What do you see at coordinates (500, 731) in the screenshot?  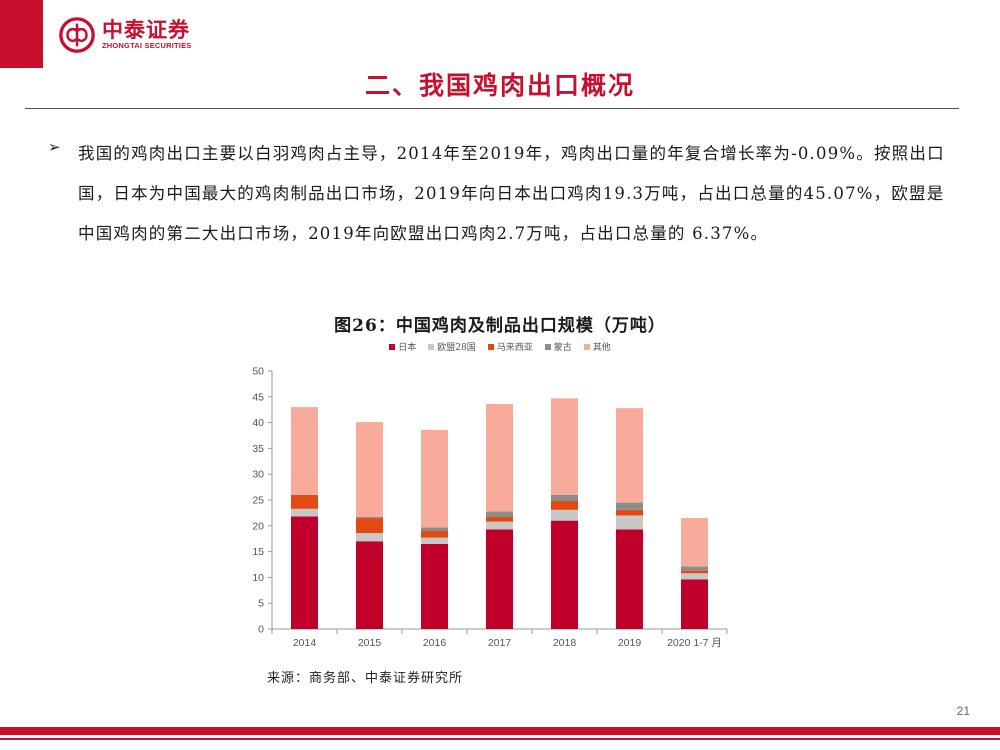 I see `footer-bar` at bounding box center [500, 731].